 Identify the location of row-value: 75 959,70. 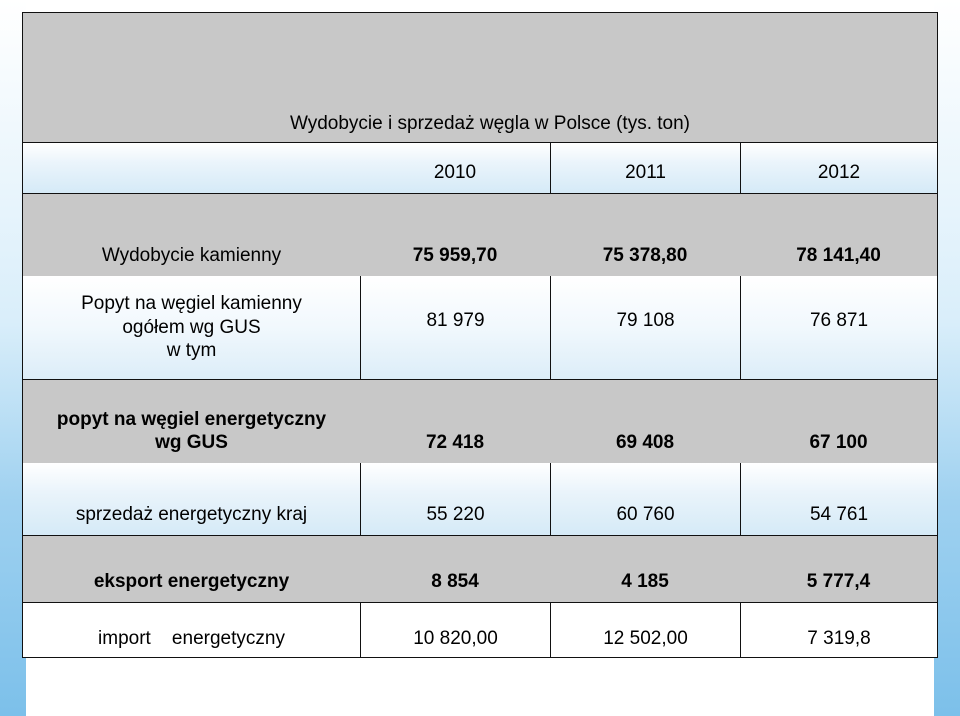
(455, 256).